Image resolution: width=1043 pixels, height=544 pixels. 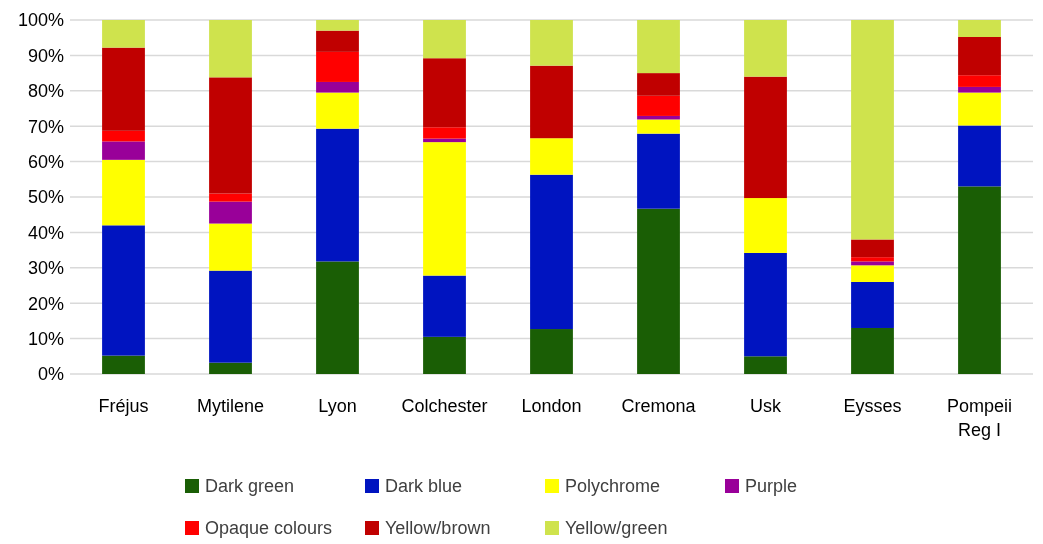 I want to click on x-tick-label: Colchester, so click(x=444, y=406).